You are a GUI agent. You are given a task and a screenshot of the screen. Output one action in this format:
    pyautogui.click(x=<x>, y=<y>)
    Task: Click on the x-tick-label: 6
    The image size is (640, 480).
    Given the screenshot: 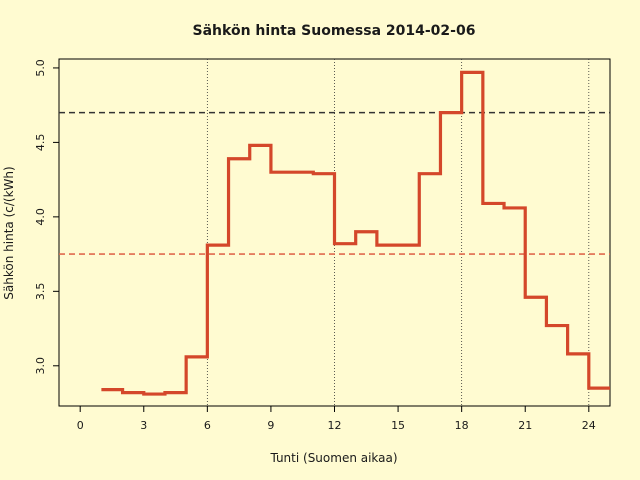 What is the action you would take?
    pyautogui.click(x=207, y=425)
    